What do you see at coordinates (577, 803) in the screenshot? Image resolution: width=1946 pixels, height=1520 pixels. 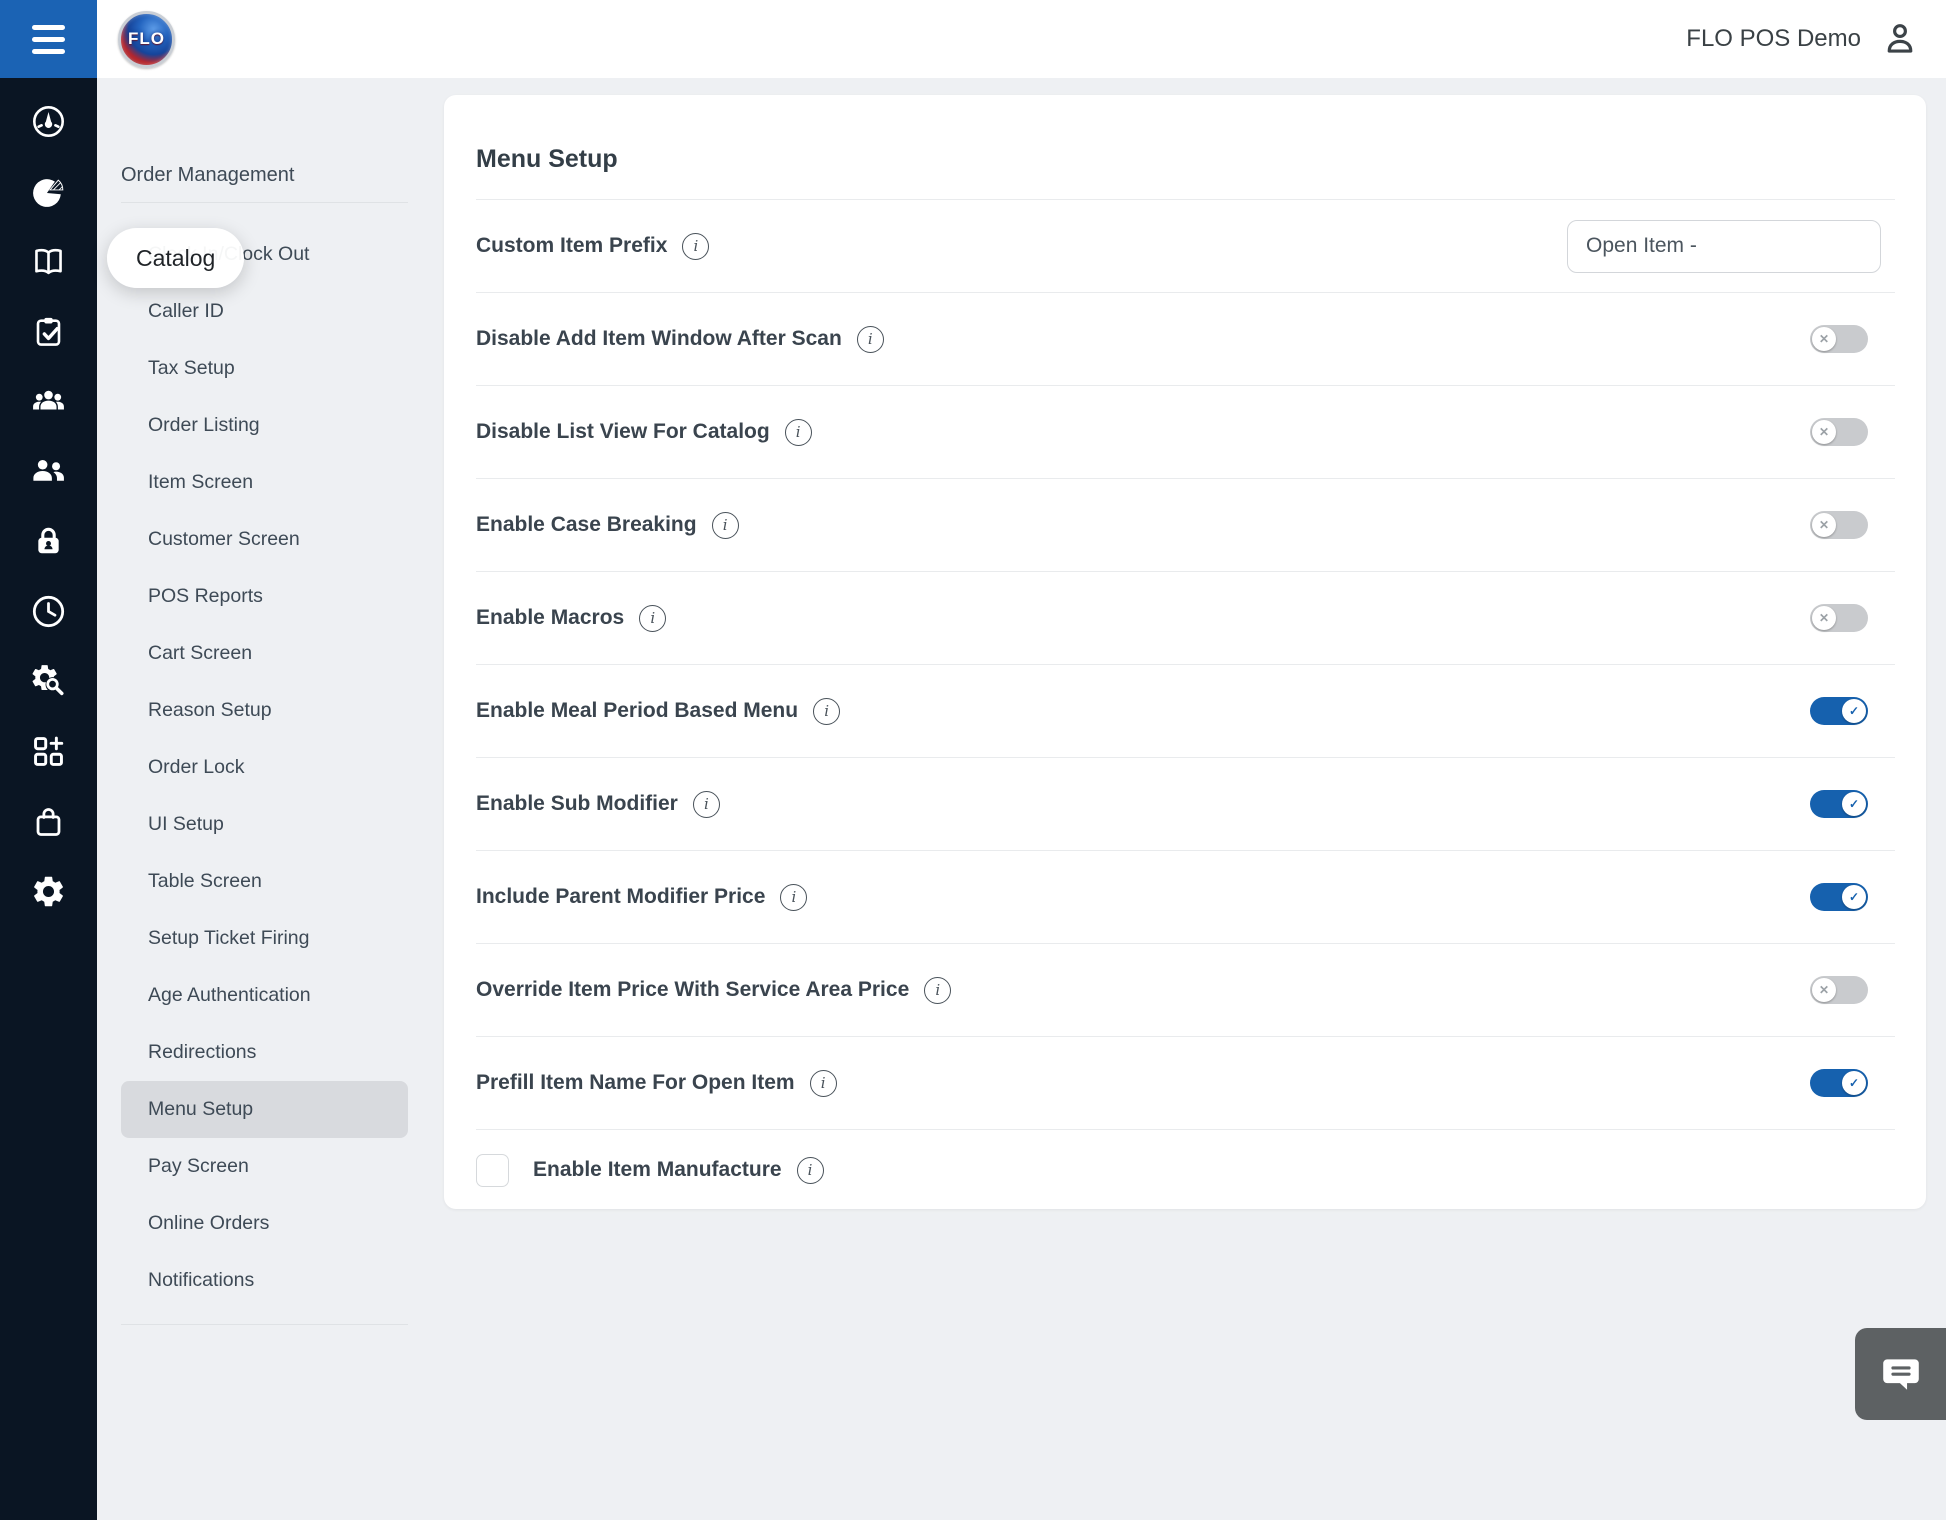 I see `setting-label: Enable Sub Modifier` at bounding box center [577, 803].